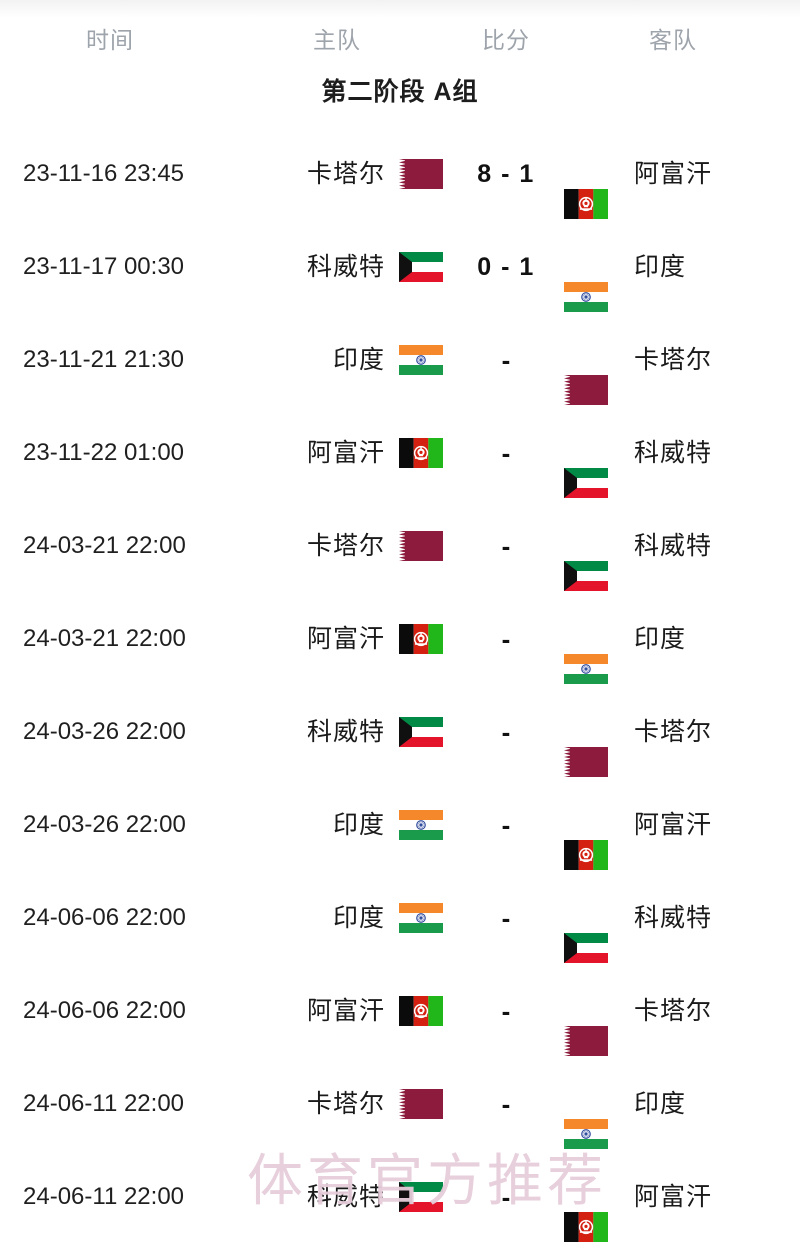 This screenshot has height=1243, width=800. I want to click on match-row: 23-11-17 00:30 科威特 0 - 1 印度, so click(400, 266).